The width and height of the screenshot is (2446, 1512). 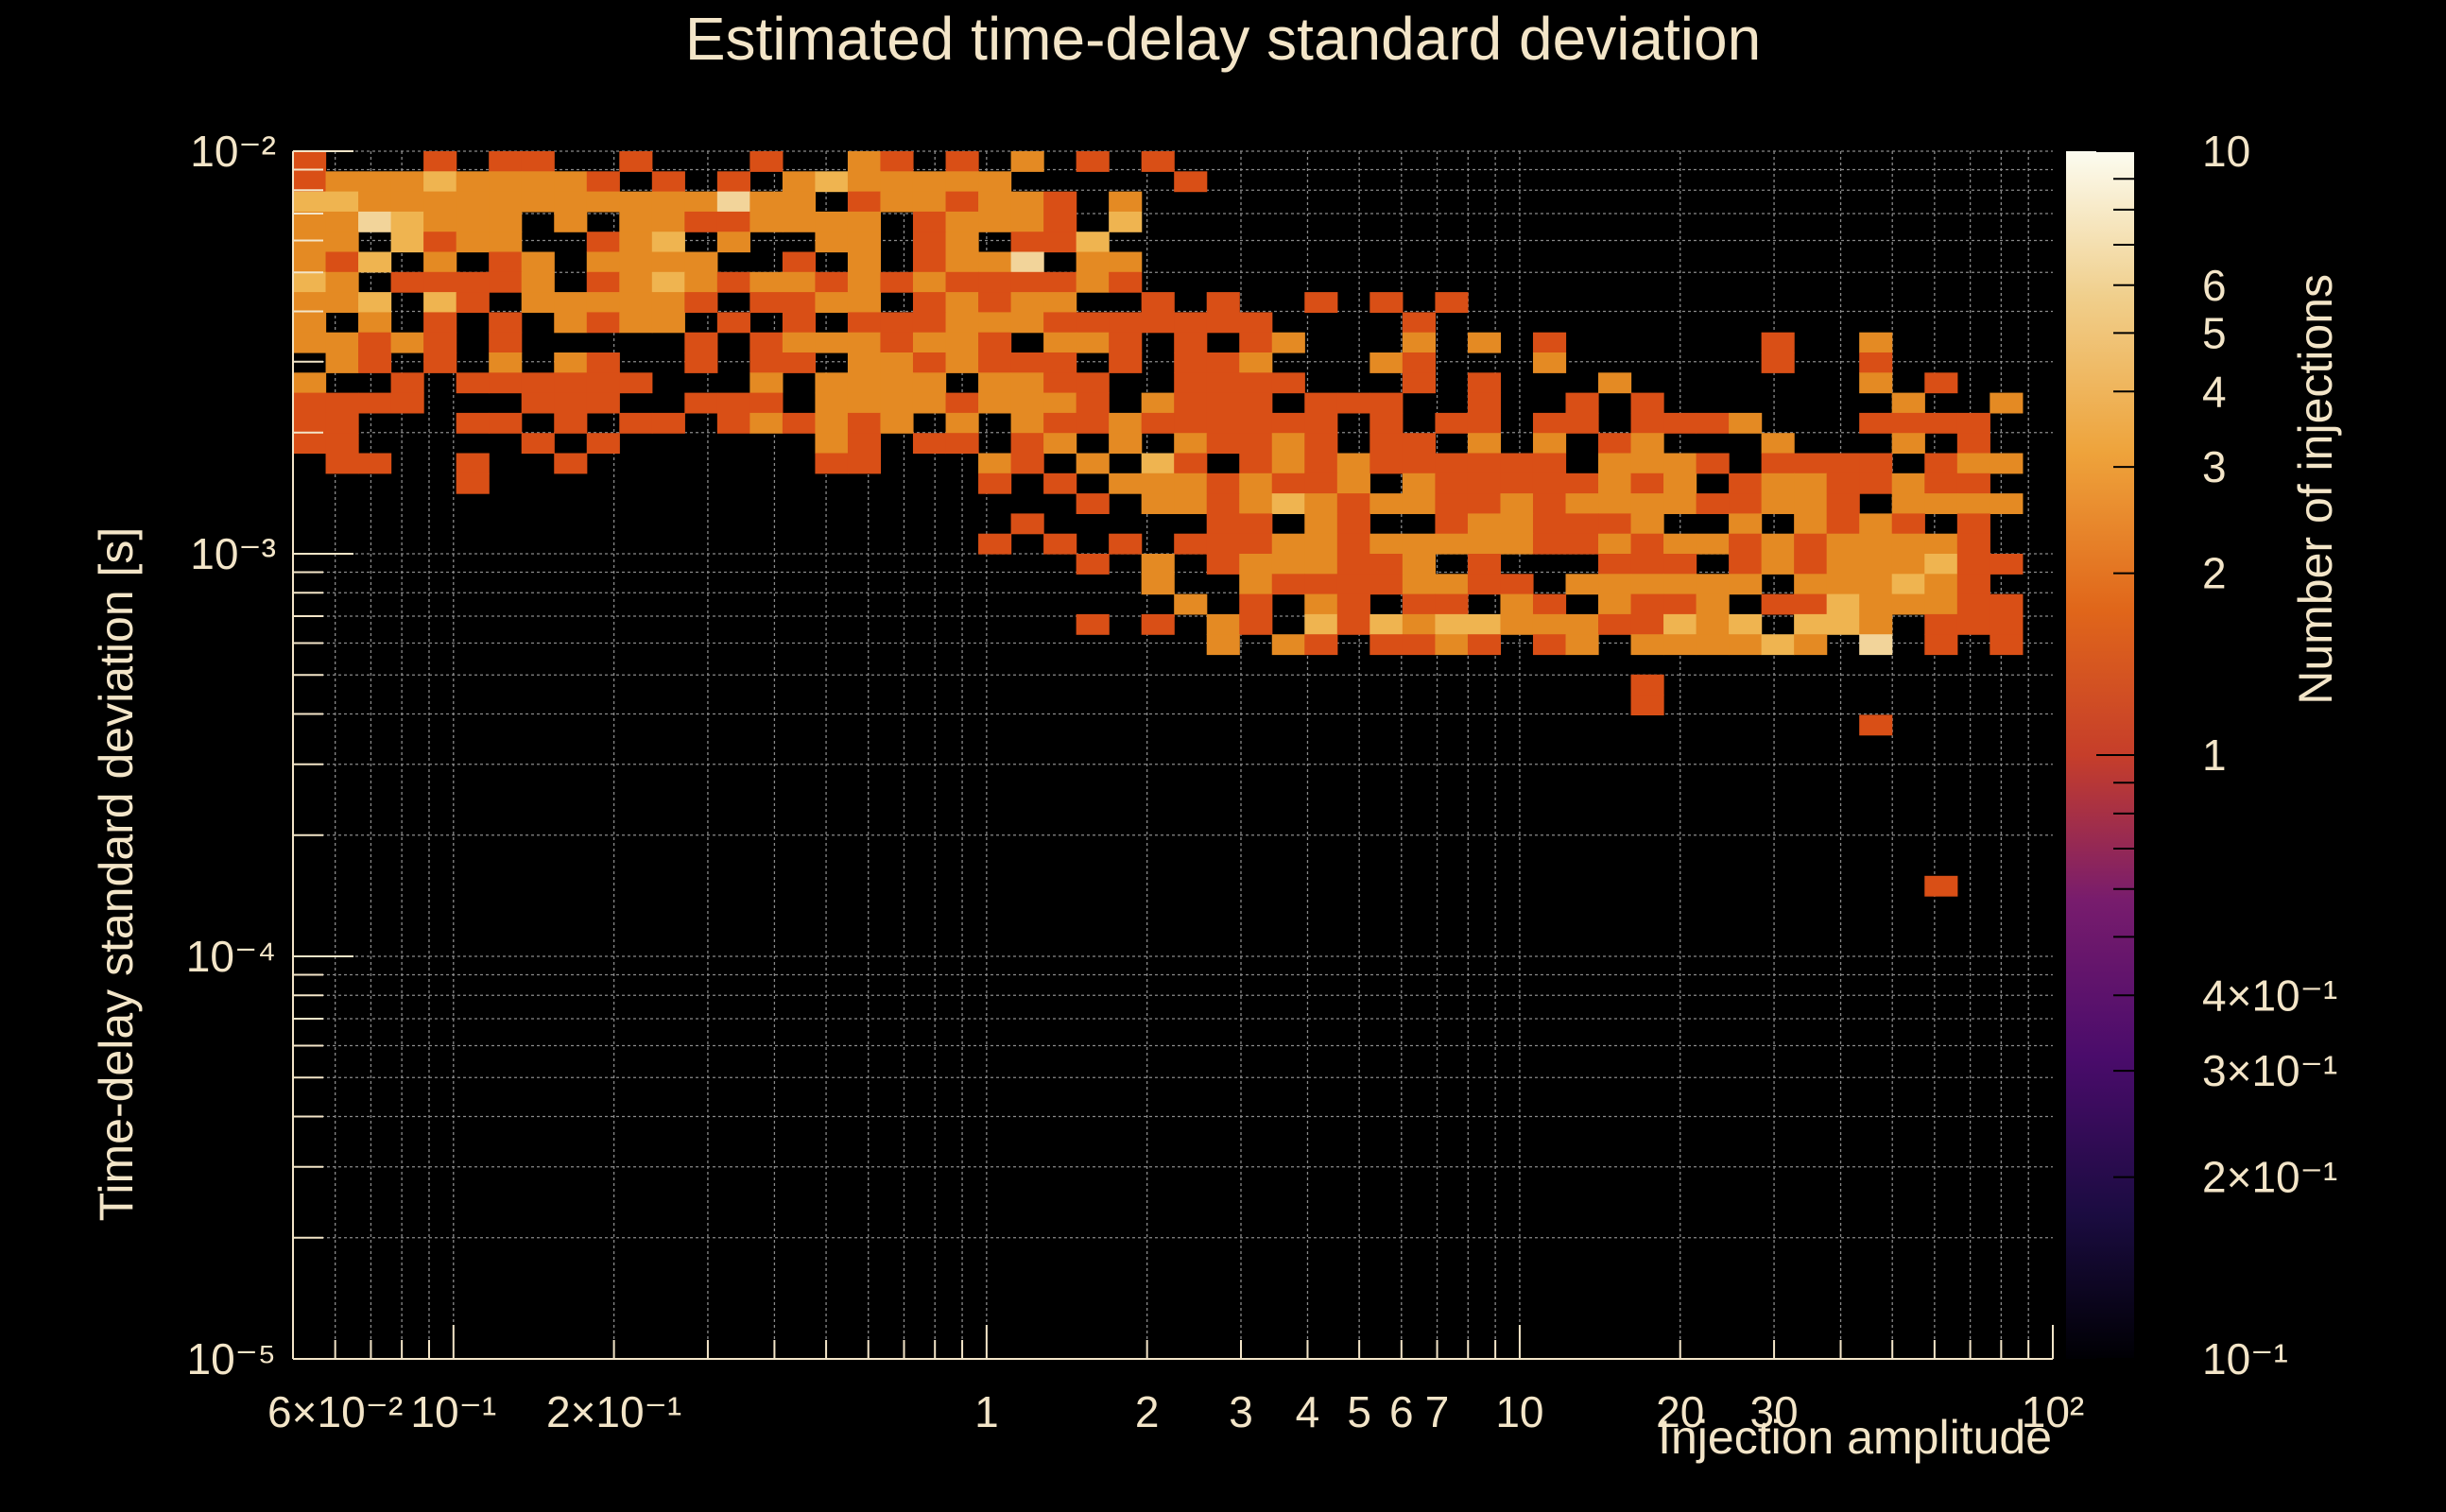 What do you see at coordinates (2214, 466) in the screenshot?
I see `colorbar-tick-label: 3` at bounding box center [2214, 466].